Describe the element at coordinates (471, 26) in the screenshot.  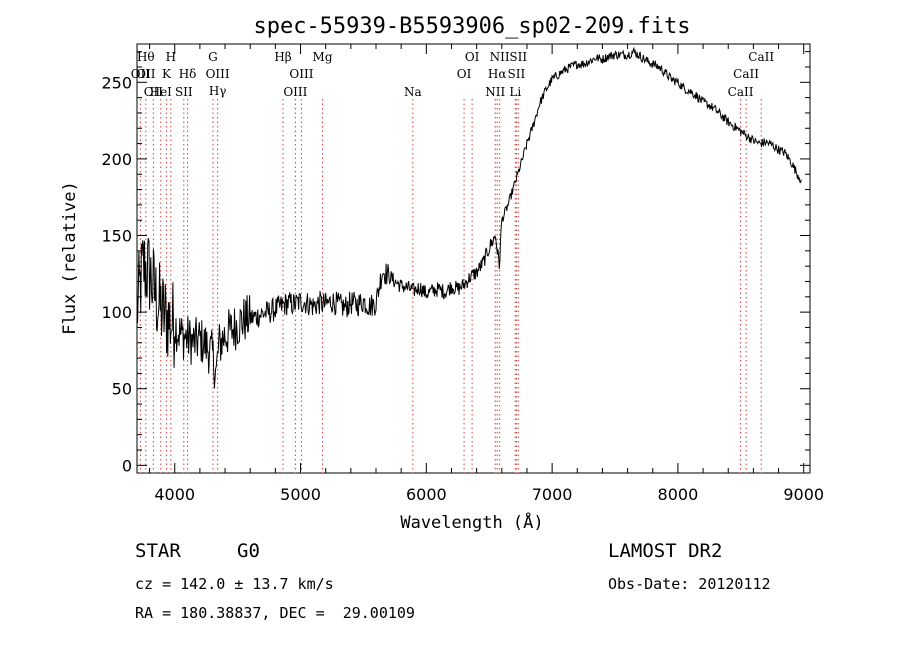
I see `chart-title: spec-55939-B5593906_sp02-209.fits` at that location.